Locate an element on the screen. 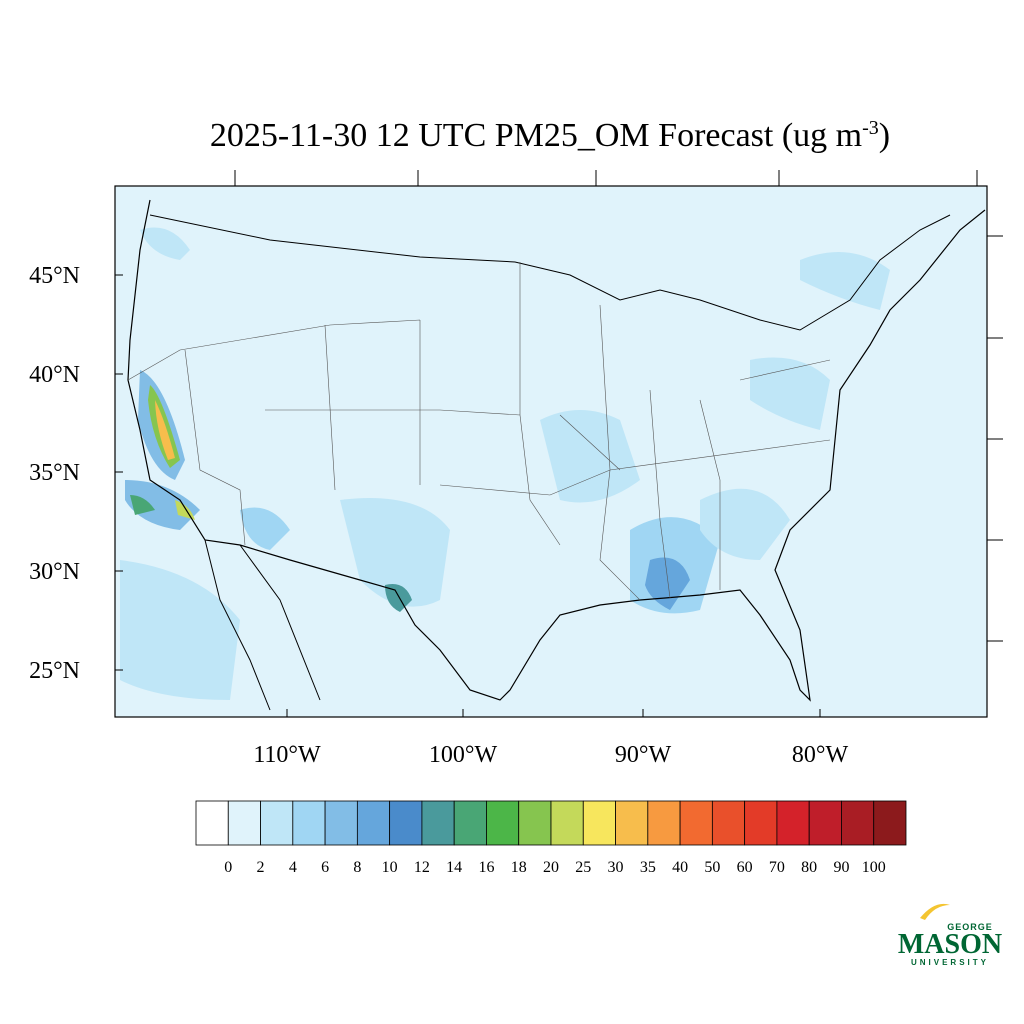  lat-label: 30°N is located at coordinates (54, 572).